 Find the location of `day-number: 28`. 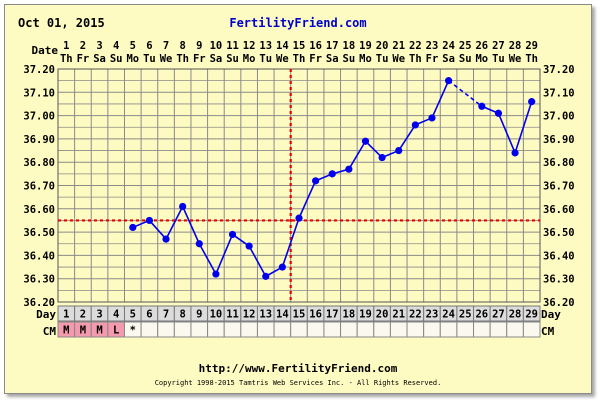

day-number: 28 is located at coordinates (515, 315).